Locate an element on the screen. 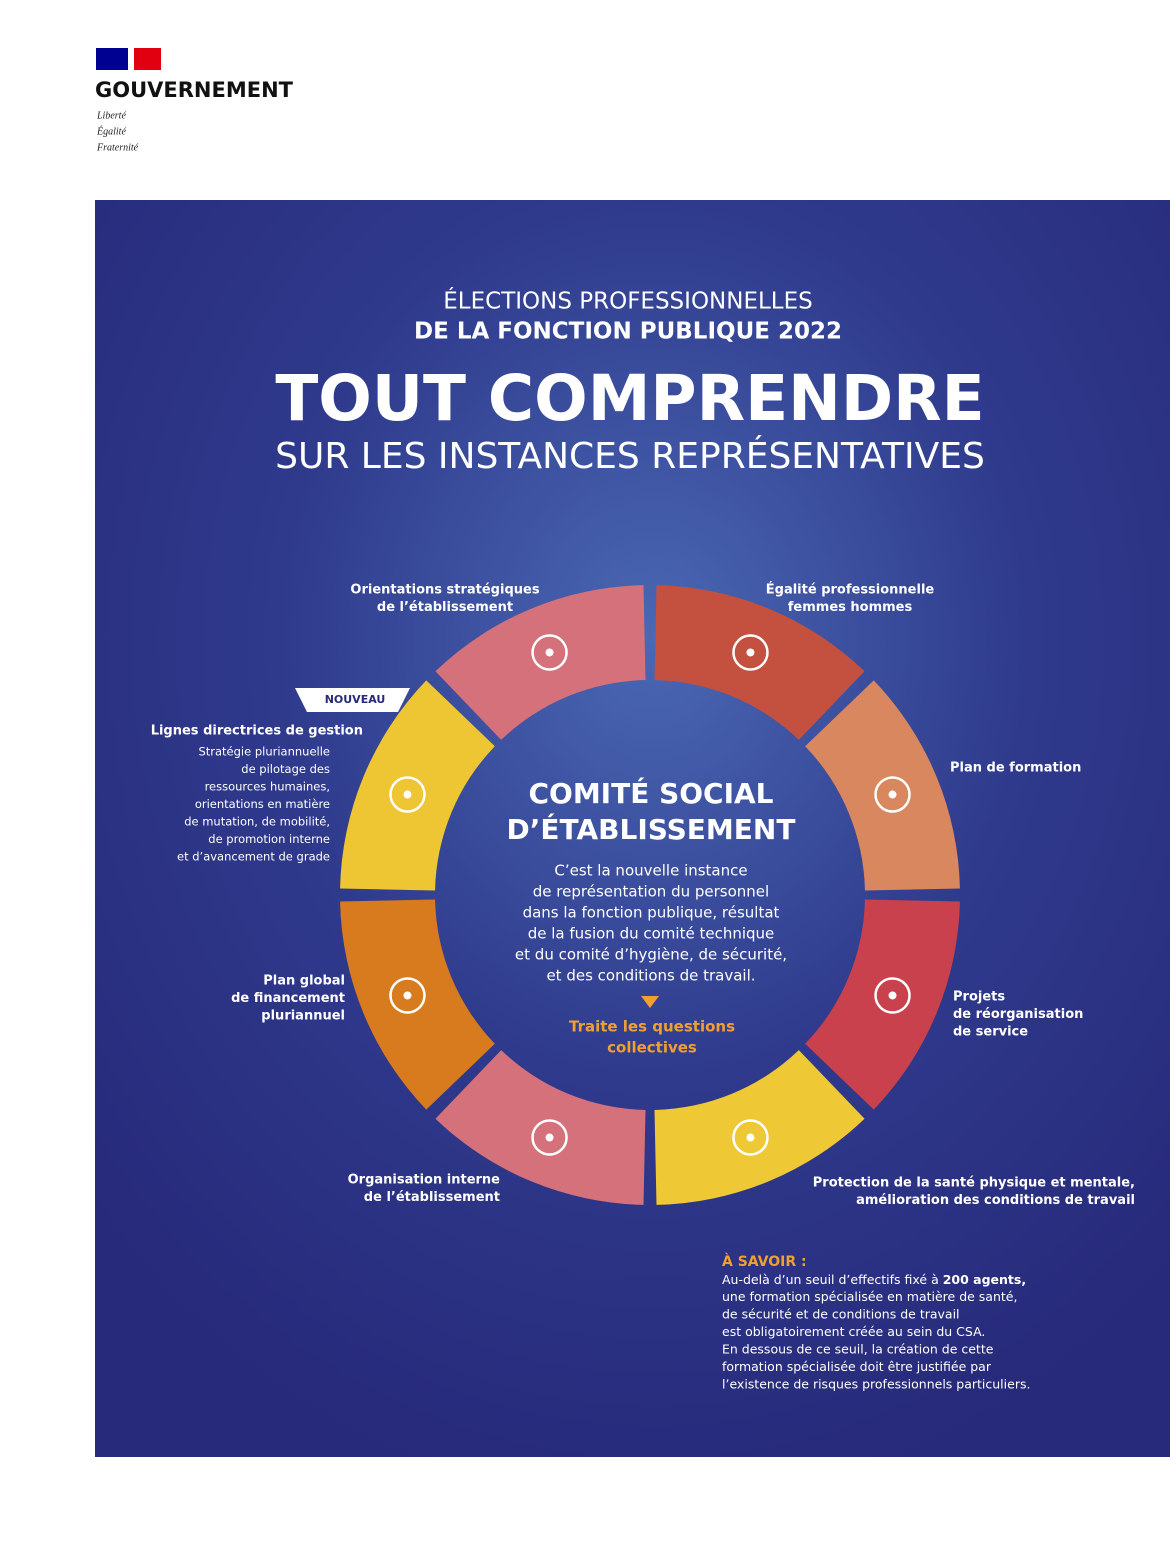 Image resolution: width=1170 pixels, height=1544 pixels. segment-description: orientations en matière is located at coordinates (262, 804).